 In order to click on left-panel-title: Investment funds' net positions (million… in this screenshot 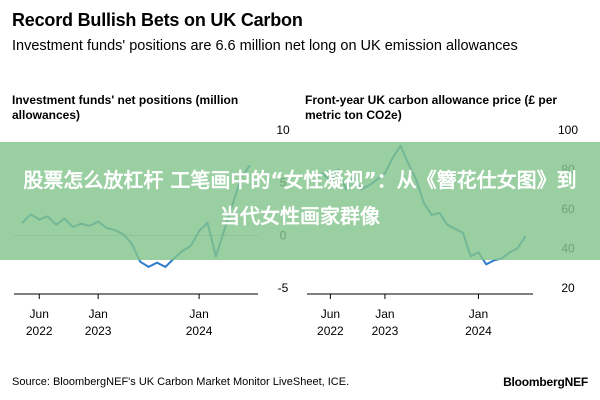, I will do `click(125, 107)`.